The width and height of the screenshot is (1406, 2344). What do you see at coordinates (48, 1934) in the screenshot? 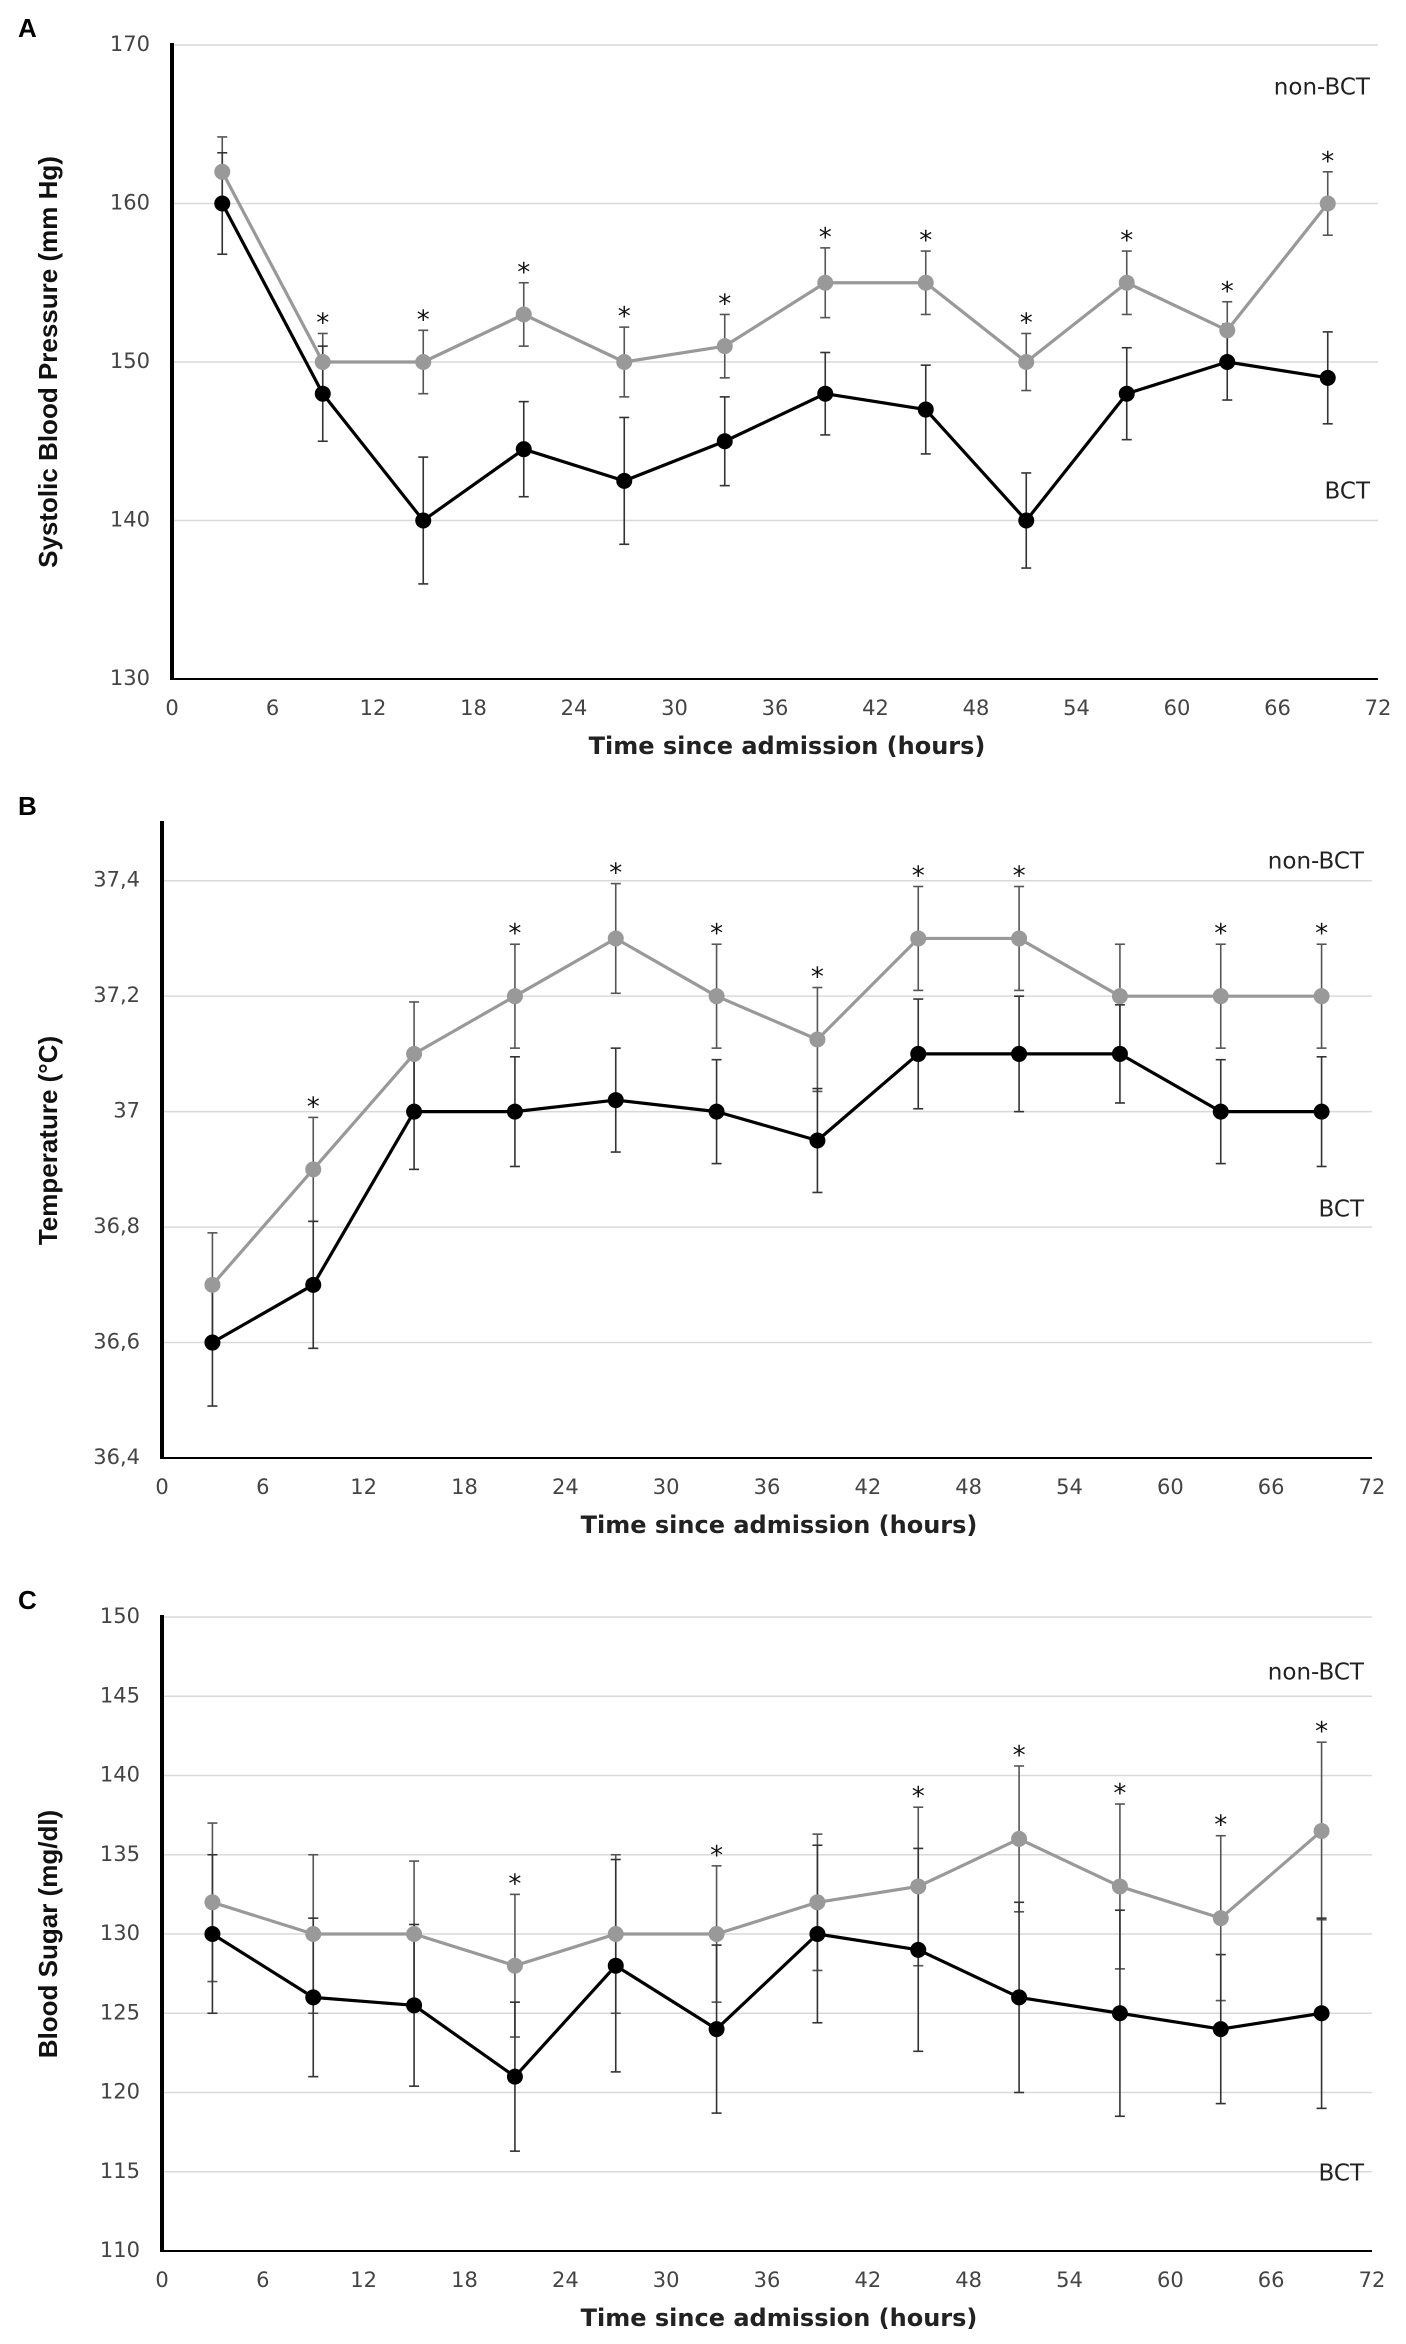
I see `y-axis-label: Blood Sugar (mg/dl)` at bounding box center [48, 1934].